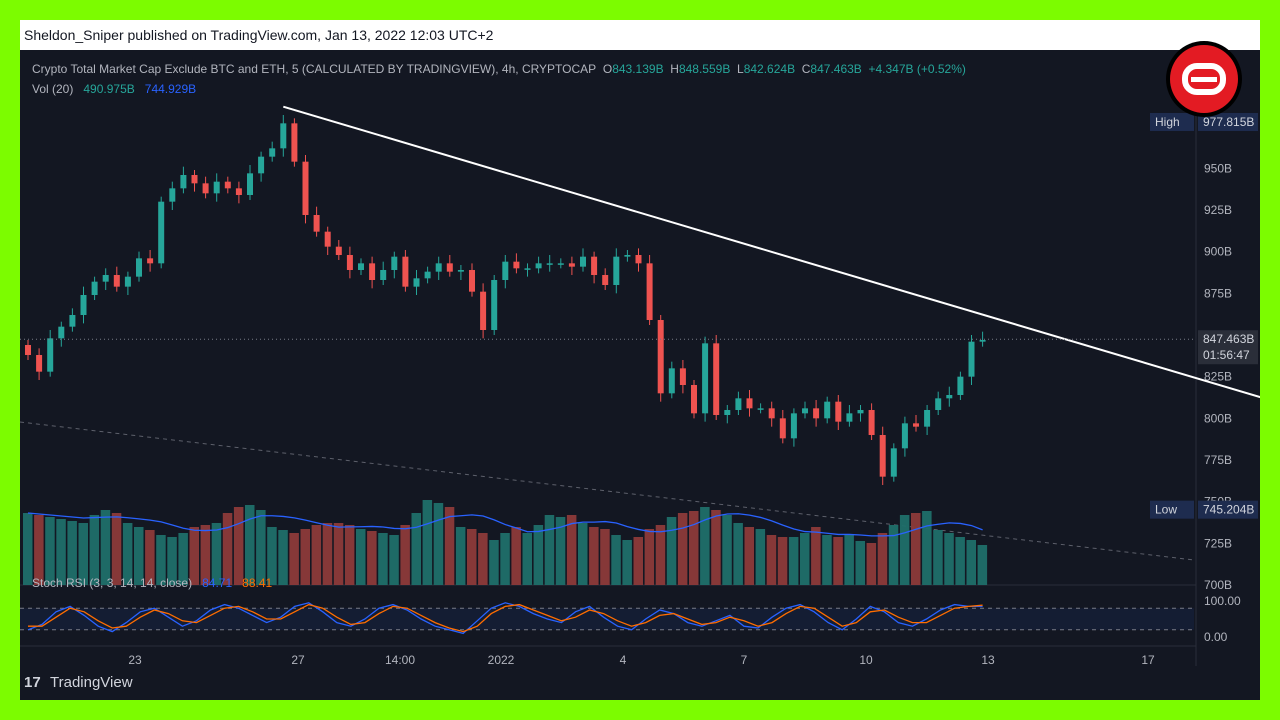 The image size is (1280, 720). What do you see at coordinates (1228, 122) in the screenshot?
I see `high-marker-value: 977.815B` at bounding box center [1228, 122].